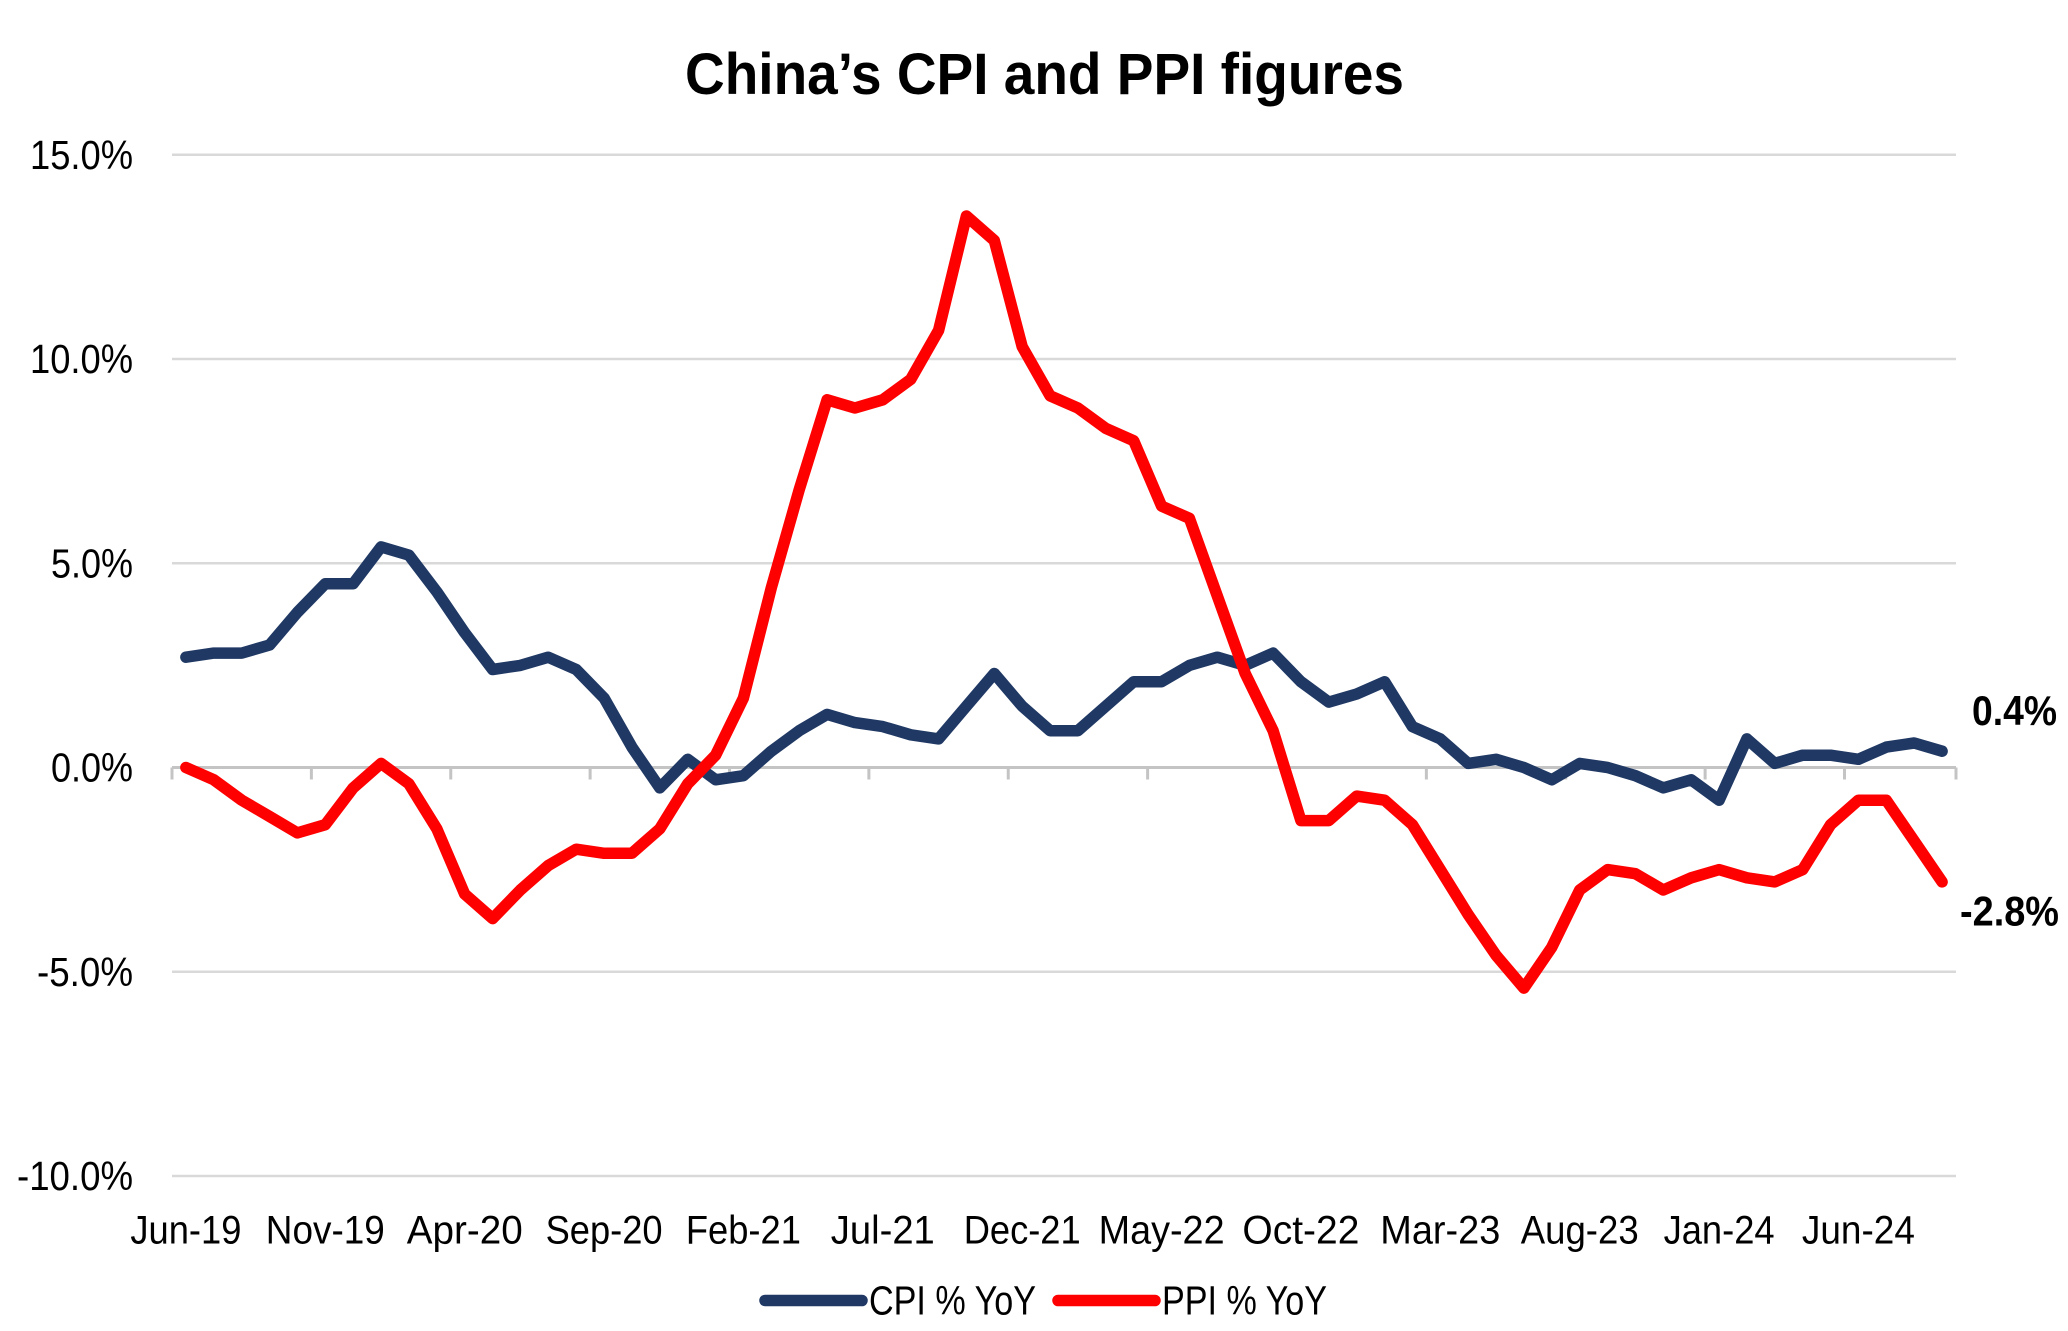 The image size is (2068, 1331). Describe the element at coordinates (1022, 1231) in the screenshot. I see `svg-text: Dec-21` at that location.